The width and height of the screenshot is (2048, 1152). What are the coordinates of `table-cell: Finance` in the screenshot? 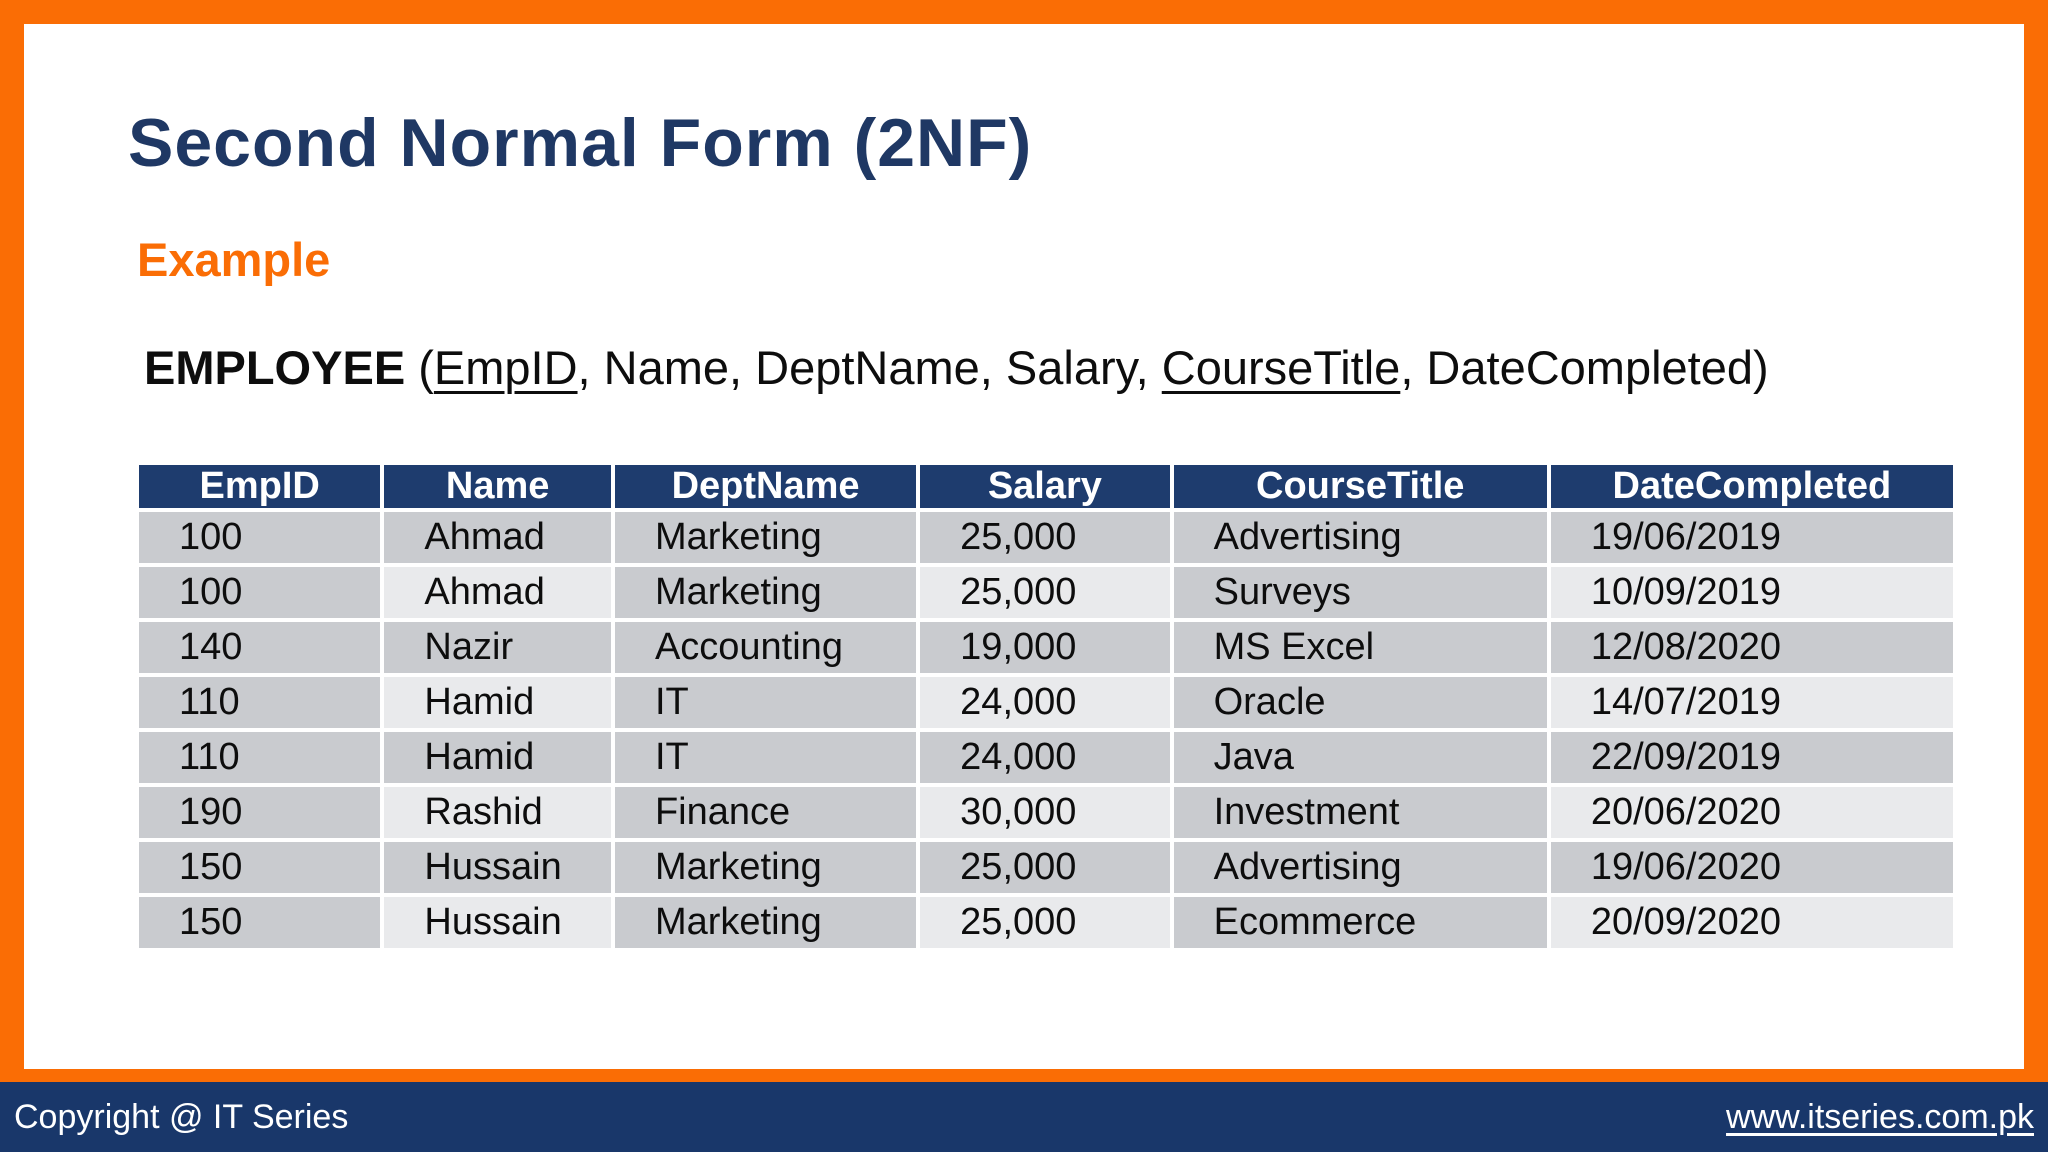 It's located at (765, 812).